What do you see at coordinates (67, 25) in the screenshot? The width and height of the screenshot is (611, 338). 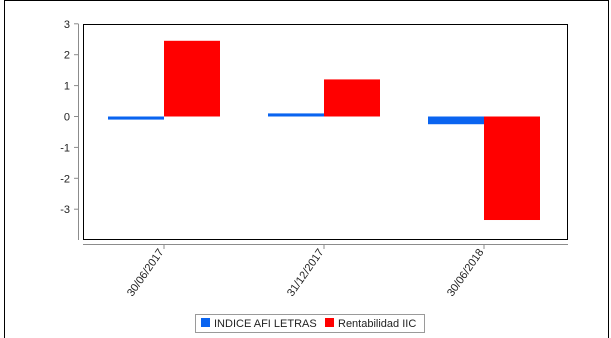 I see `y-tick-label: 3` at bounding box center [67, 25].